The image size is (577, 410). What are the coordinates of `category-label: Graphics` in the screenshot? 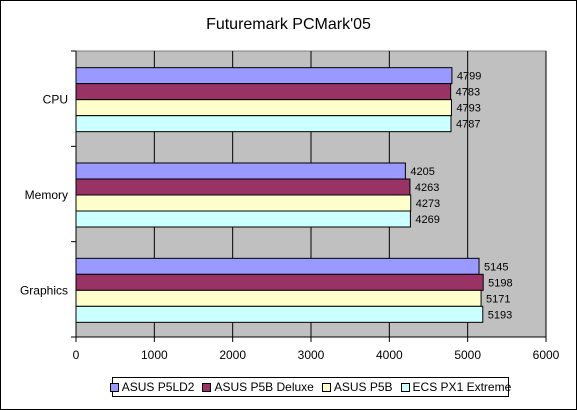 It's located at (44, 290).